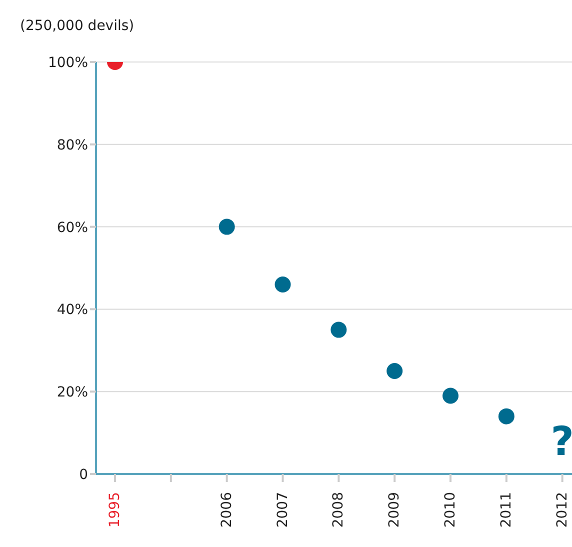 The width and height of the screenshot is (572, 547). Describe the element at coordinates (72, 310) in the screenshot. I see `y-tick-label: 40%` at that location.